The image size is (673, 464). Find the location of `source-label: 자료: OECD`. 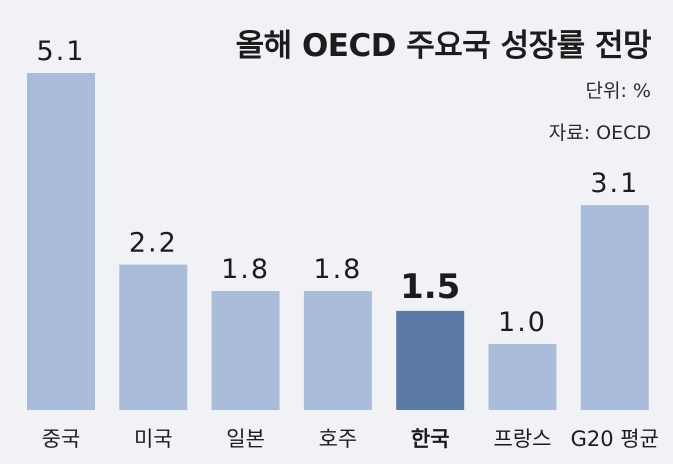

source-label: 자료: OECD is located at coordinates (599, 133).